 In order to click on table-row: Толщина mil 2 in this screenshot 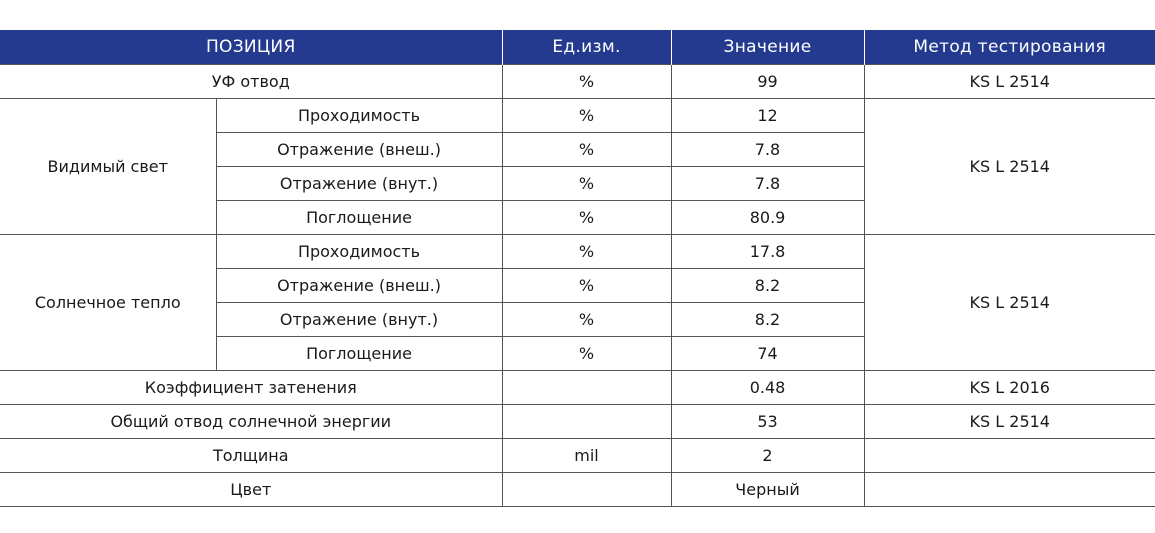, I will do `click(577, 455)`.